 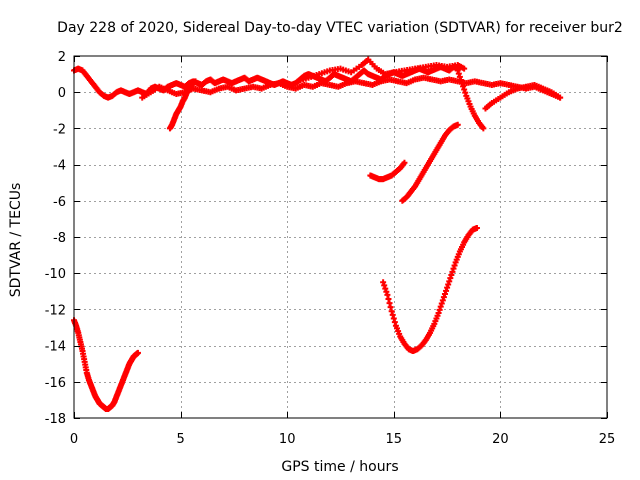 What do you see at coordinates (16, 240) in the screenshot?
I see `y-axis-label: SDTVAR / TECUs` at bounding box center [16, 240].